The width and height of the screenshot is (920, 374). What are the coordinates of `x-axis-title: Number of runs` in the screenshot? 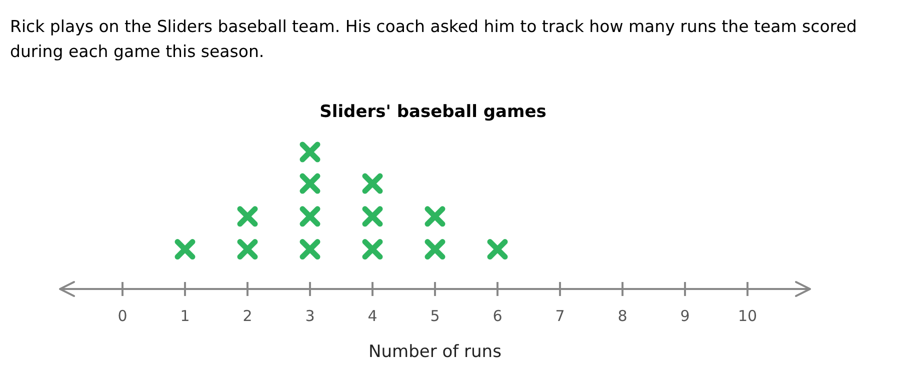 It's located at (435, 352).